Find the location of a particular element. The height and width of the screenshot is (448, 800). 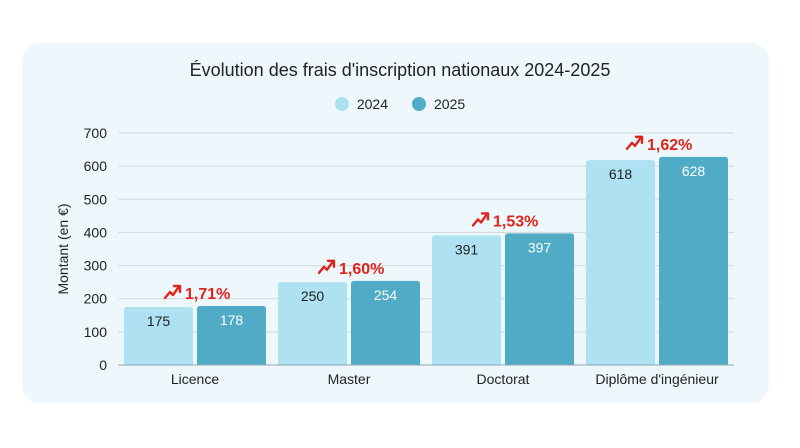

data-label: 397 is located at coordinates (540, 247).